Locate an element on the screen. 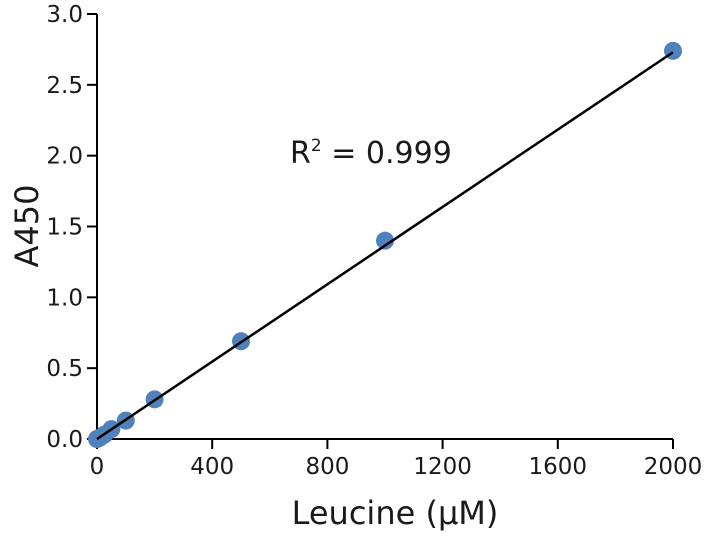  y-axis-title: A450 is located at coordinates (27, 226).